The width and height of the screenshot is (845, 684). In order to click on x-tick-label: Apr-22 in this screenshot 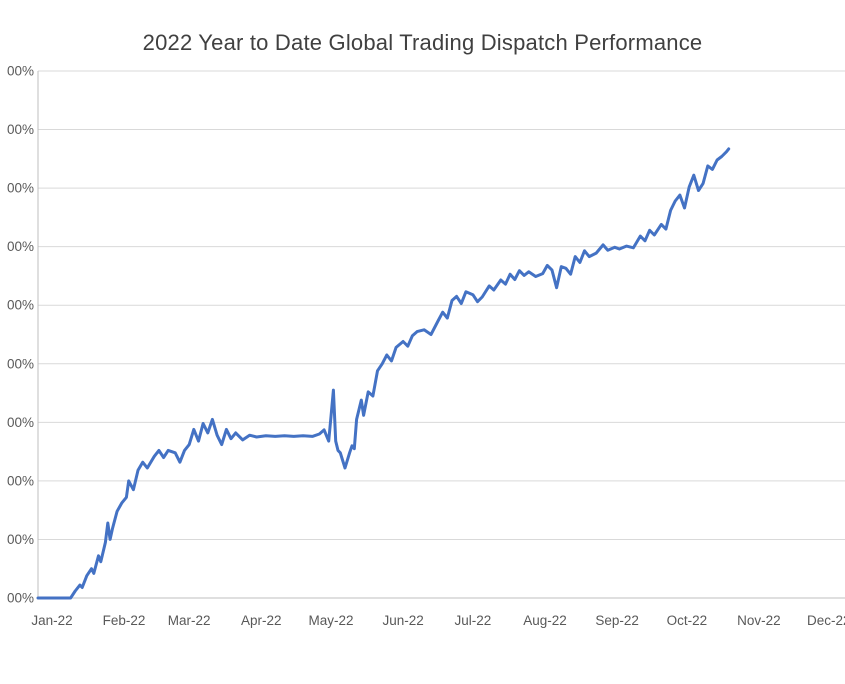, I will do `click(261, 620)`.